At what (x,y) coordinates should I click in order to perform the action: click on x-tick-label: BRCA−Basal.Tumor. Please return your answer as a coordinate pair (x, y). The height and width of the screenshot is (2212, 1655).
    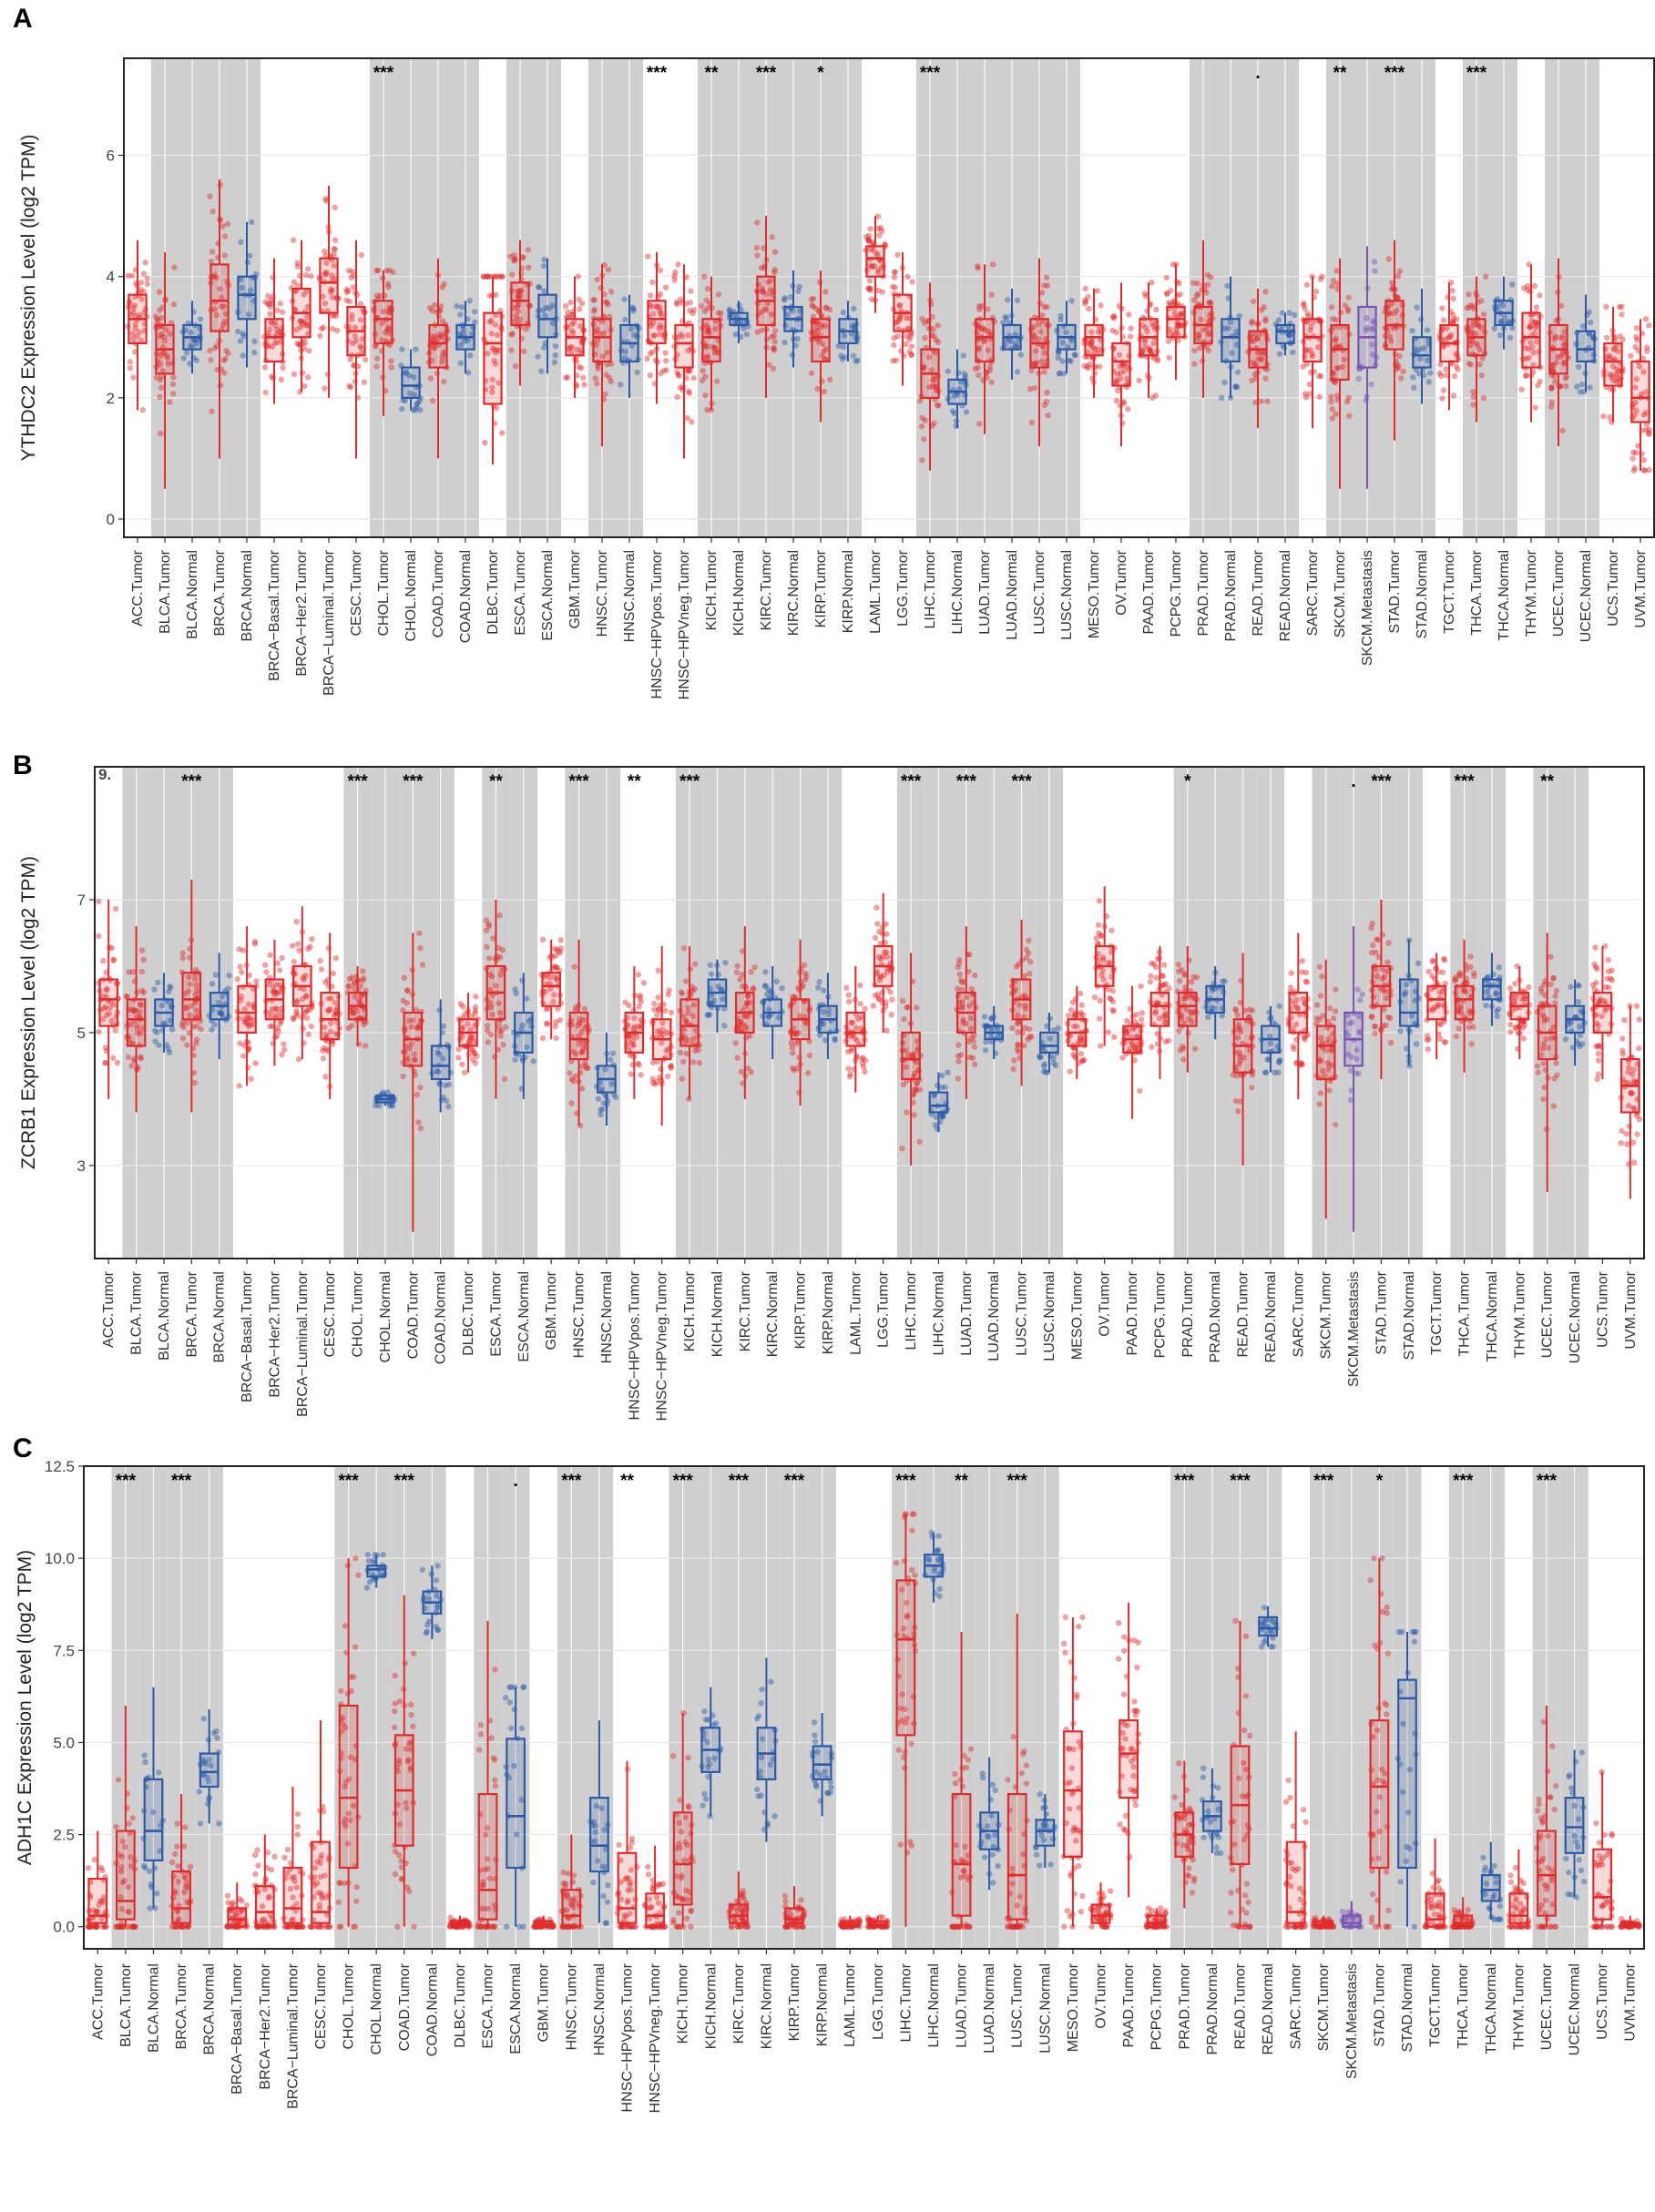
    Looking at the image, I should click on (247, 1336).